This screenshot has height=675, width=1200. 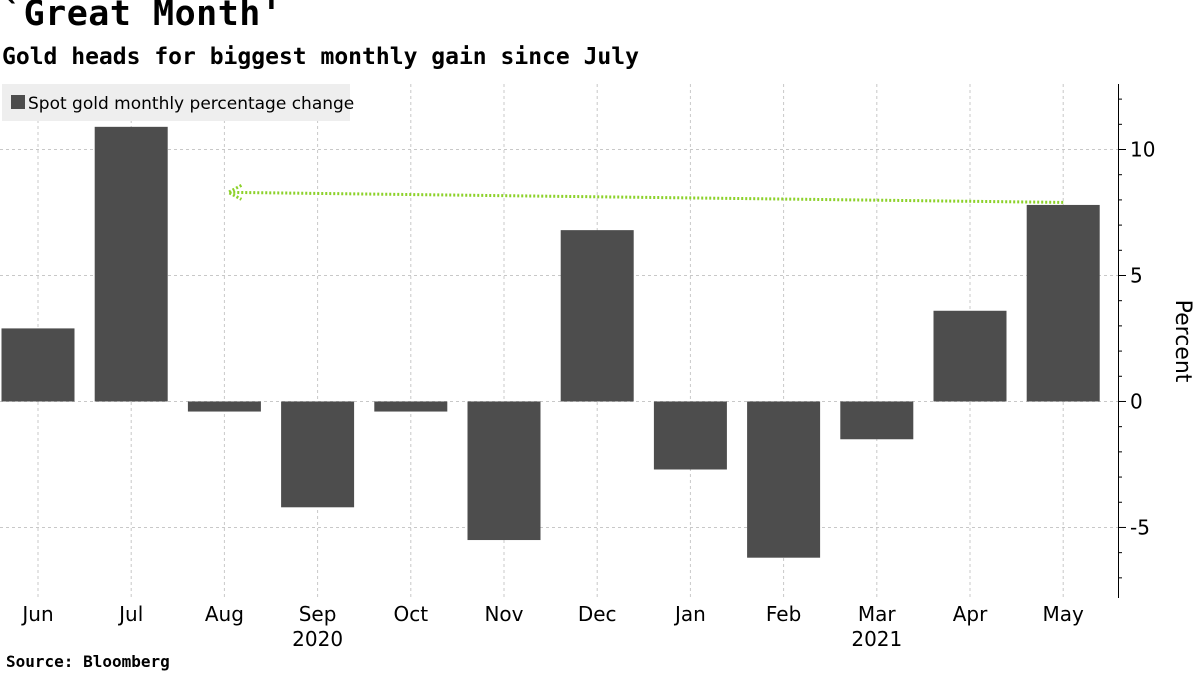 What do you see at coordinates (318, 454) in the screenshot?
I see `bar-sep` at bounding box center [318, 454].